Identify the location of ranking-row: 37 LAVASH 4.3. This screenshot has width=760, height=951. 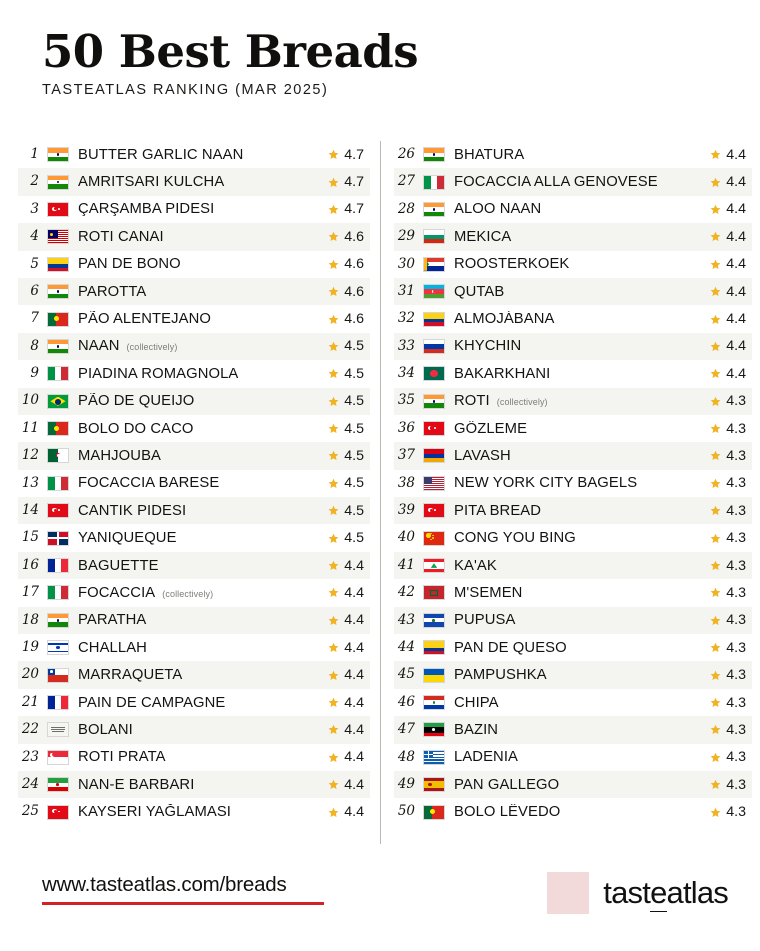
(573, 456).